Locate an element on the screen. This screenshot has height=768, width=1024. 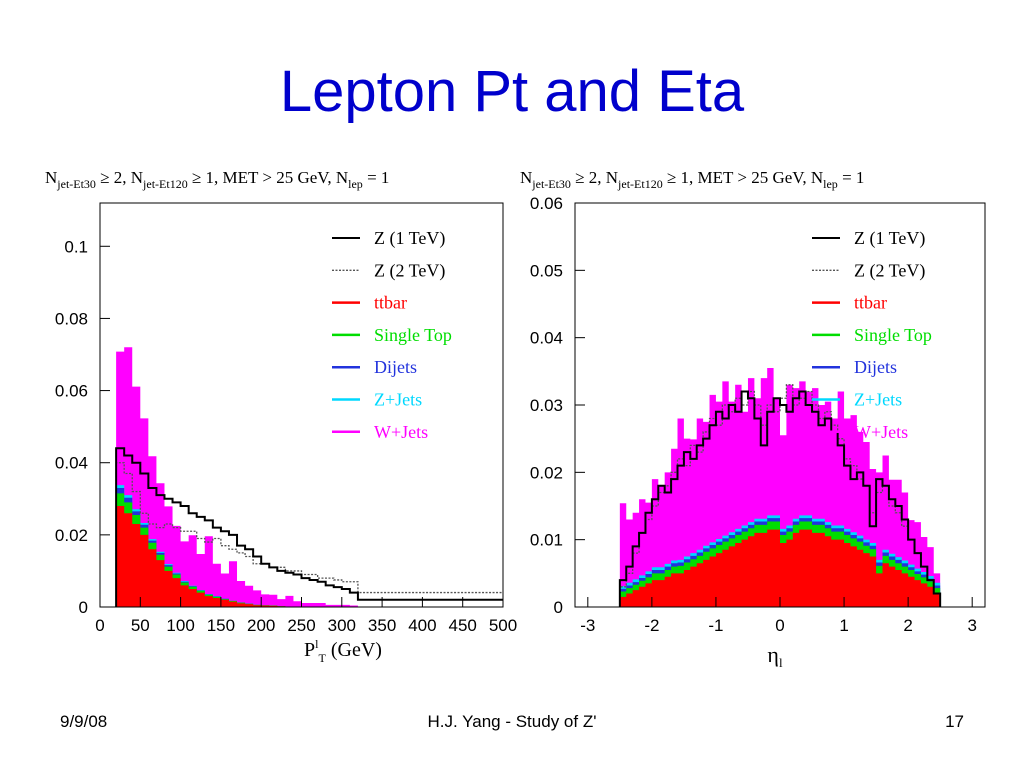
x-axis-label: ηl is located at coordinates (775, 656).